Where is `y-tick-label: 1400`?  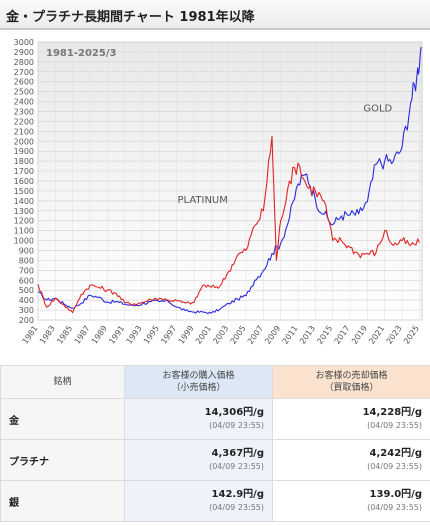
y-tick-label: 1400 is located at coordinates (24, 201).